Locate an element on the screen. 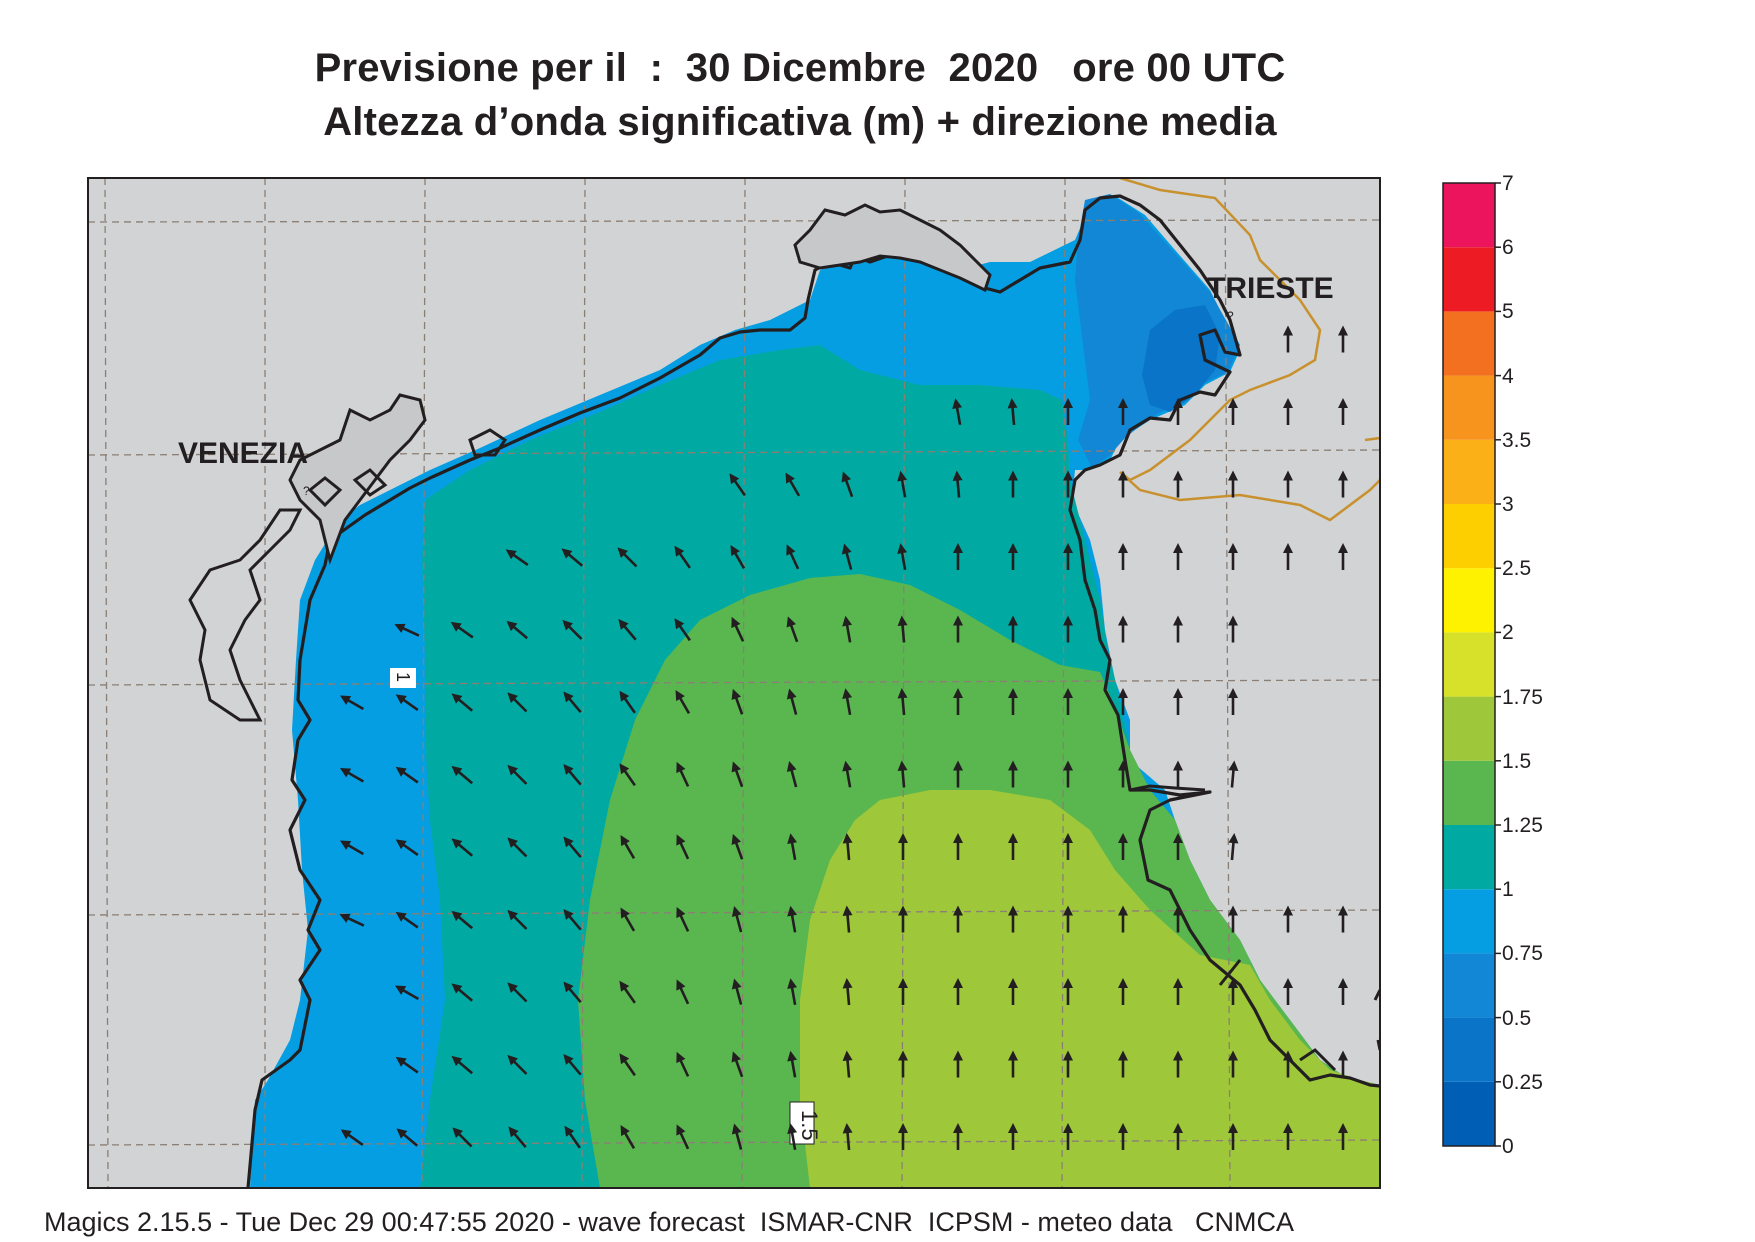 Image resolution: width=1755 pixels, height=1242 pixels. contour-label: 1.5 is located at coordinates (809, 1125).